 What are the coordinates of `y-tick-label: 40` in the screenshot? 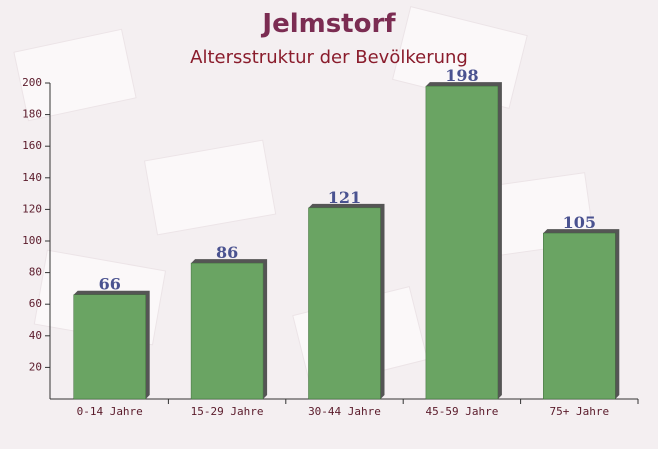 It's located at (35, 335).